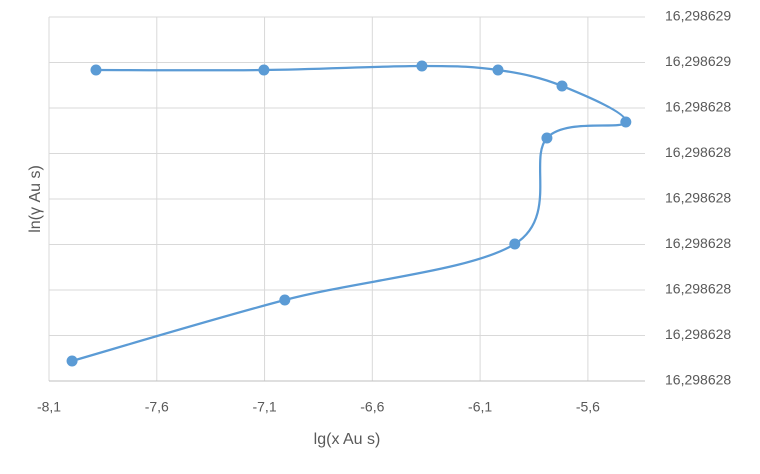 The height and width of the screenshot is (474, 760). What do you see at coordinates (35, 199) in the screenshot?
I see `y-axis-title: ln(γ Au s)` at bounding box center [35, 199].